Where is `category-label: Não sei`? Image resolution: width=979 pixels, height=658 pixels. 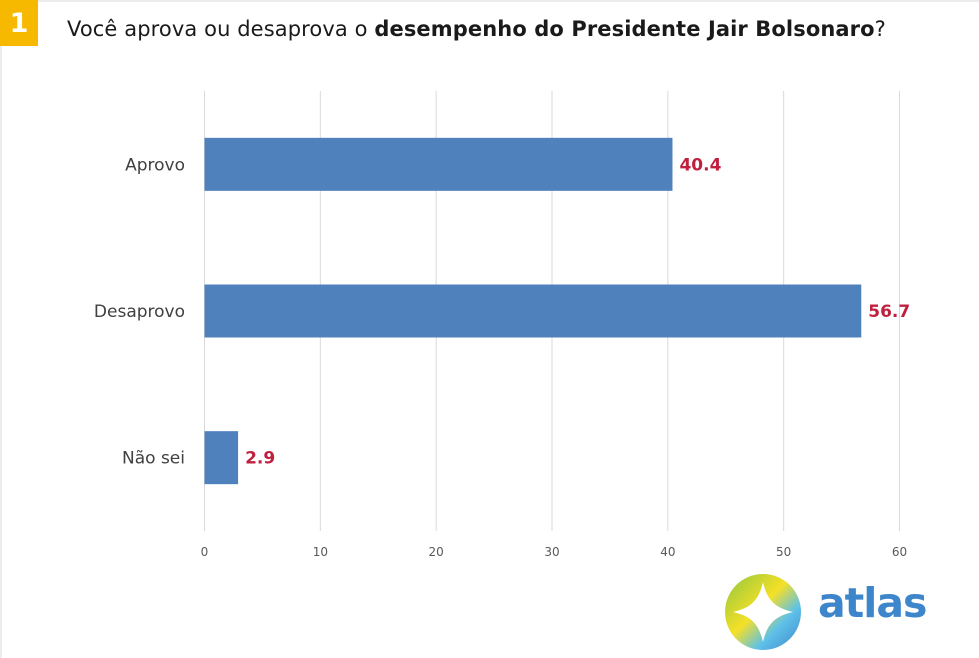
category-label: Não sei is located at coordinates (153, 459).